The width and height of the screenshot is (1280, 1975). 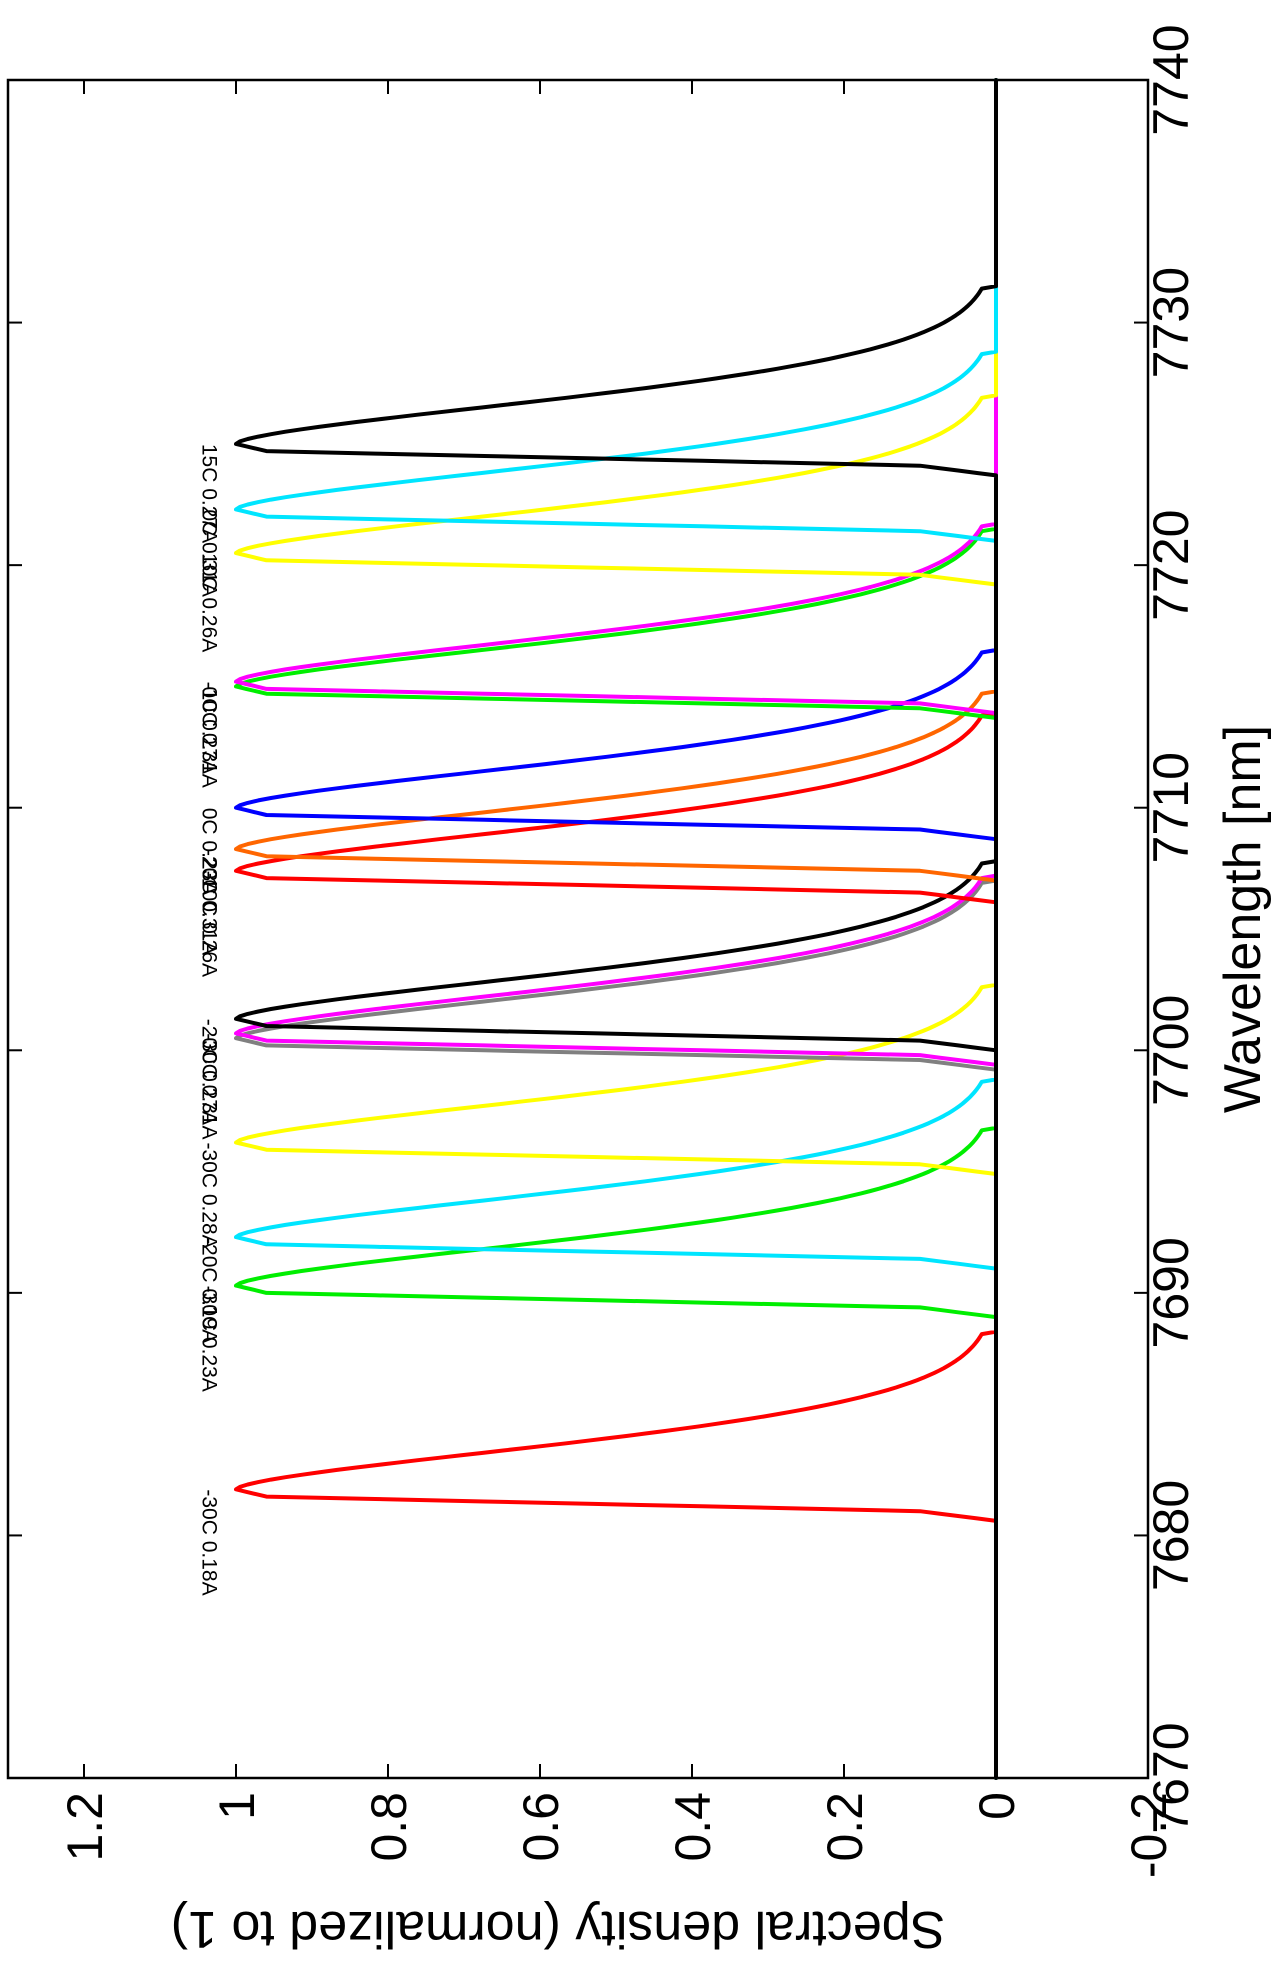 What do you see at coordinates (208, 1339) in the screenshot?
I see `peak-label: -30C 0.23A` at bounding box center [208, 1339].